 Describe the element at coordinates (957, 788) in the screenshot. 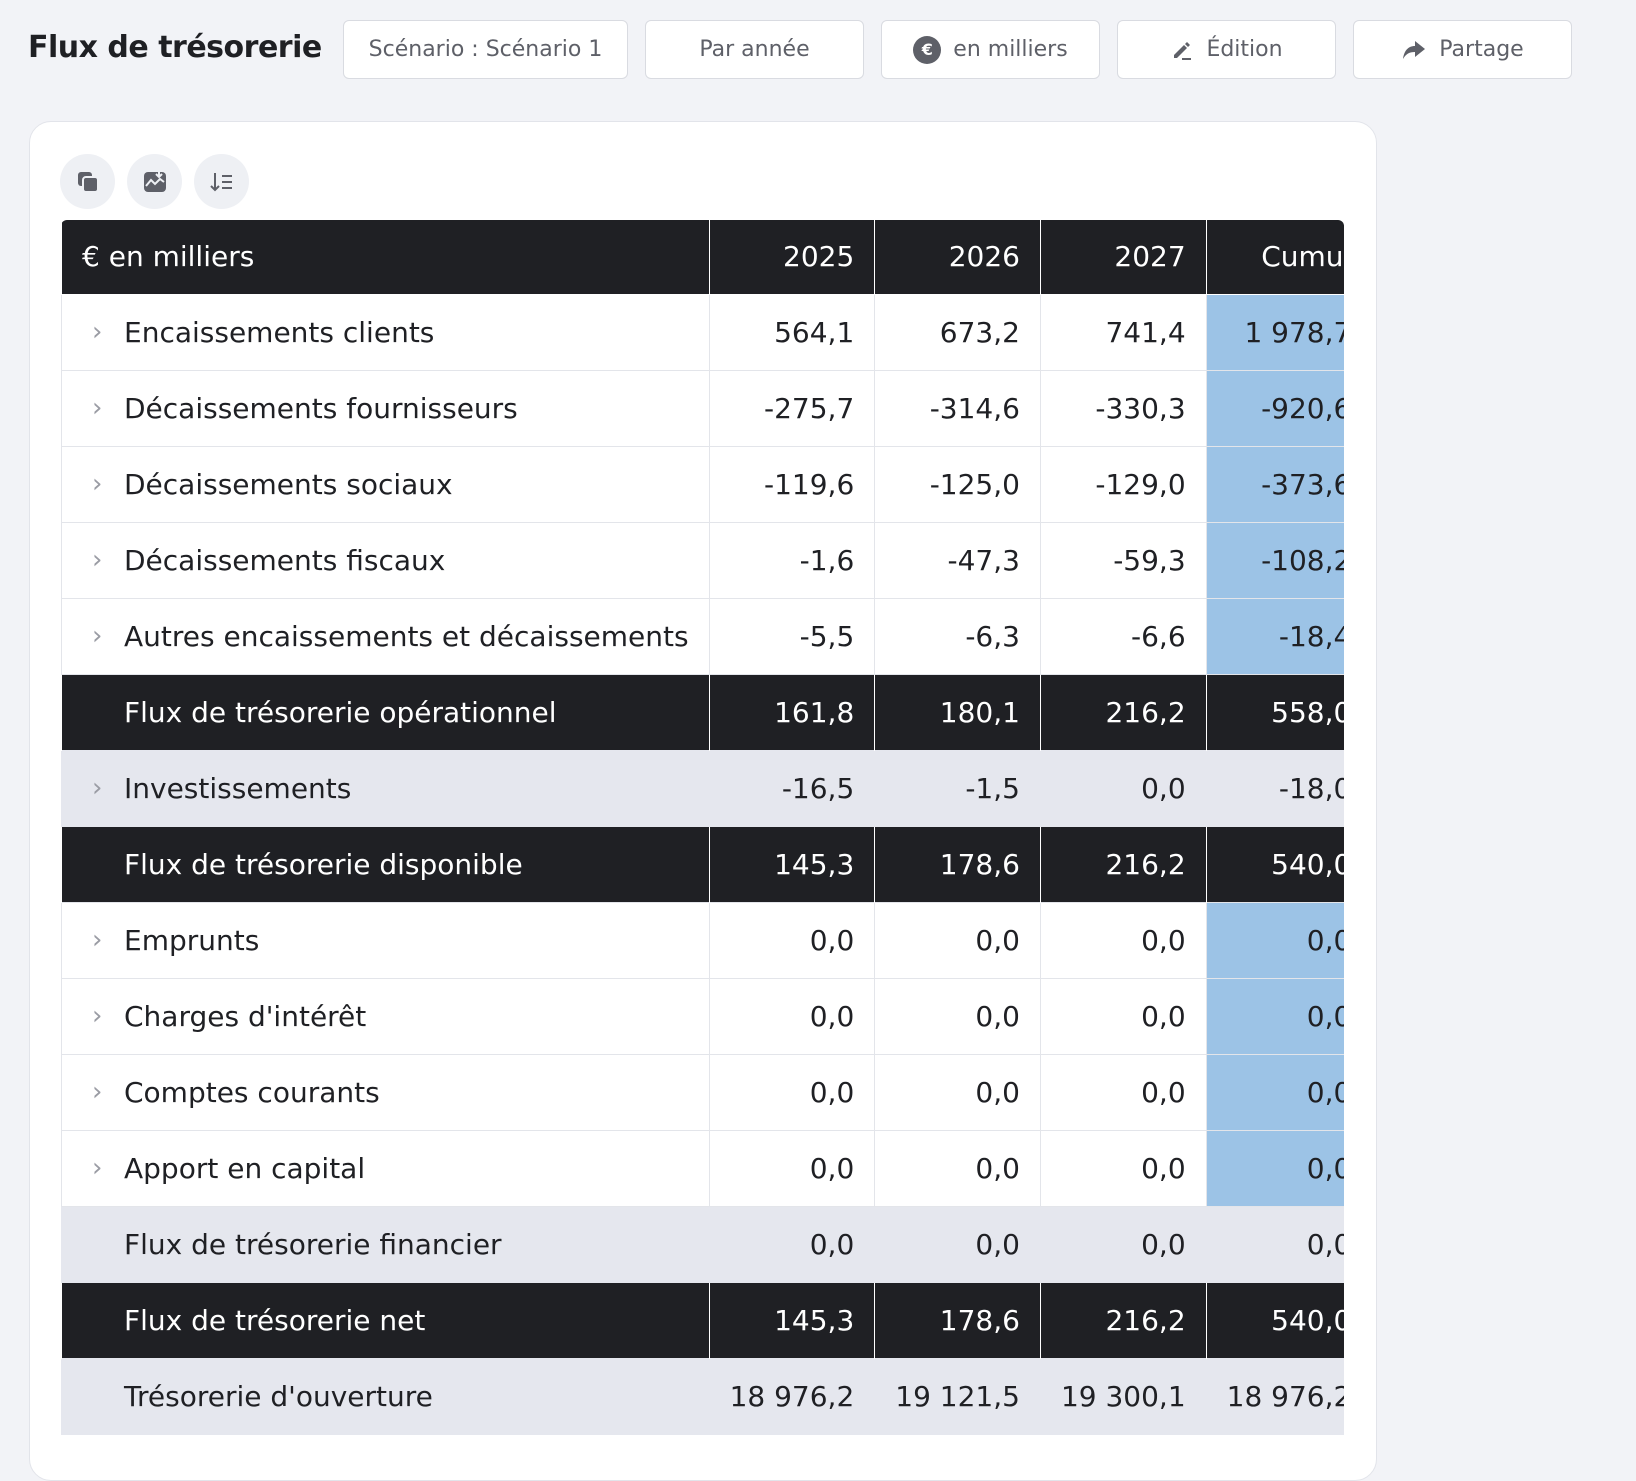

I see `value-cell: -1,5` at that location.